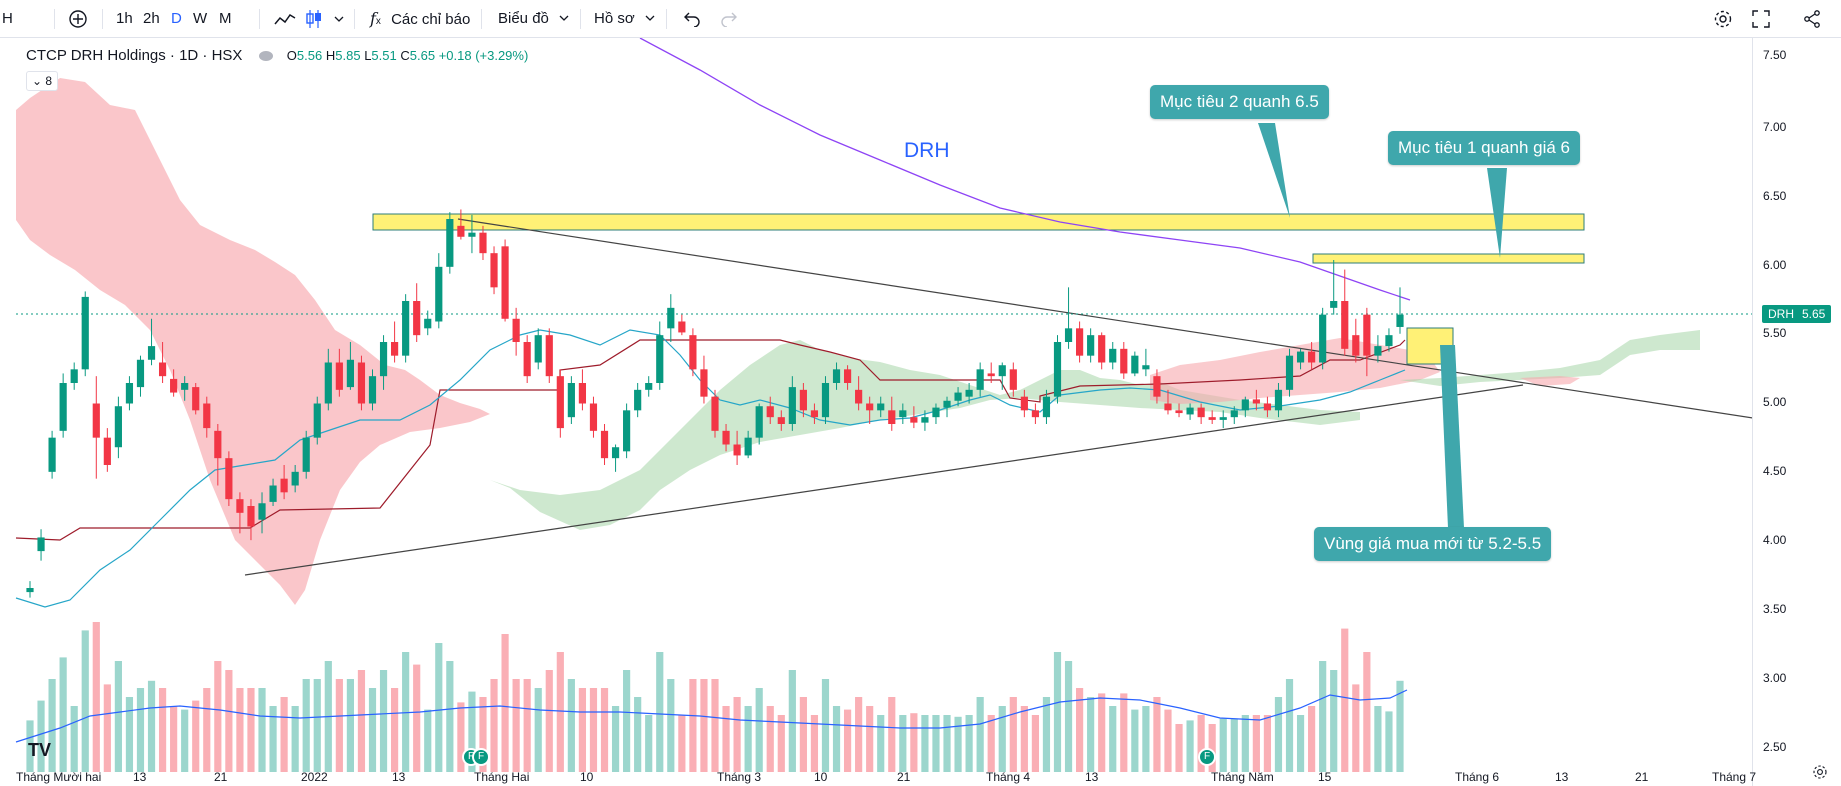 The height and width of the screenshot is (786, 1841). I want to click on toolbar-divider, so click(259, 19).